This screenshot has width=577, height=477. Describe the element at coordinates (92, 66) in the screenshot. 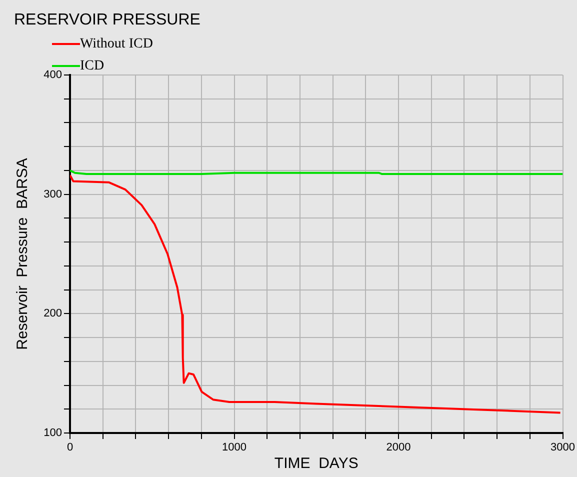

I see `legend-label: ICD` at that location.